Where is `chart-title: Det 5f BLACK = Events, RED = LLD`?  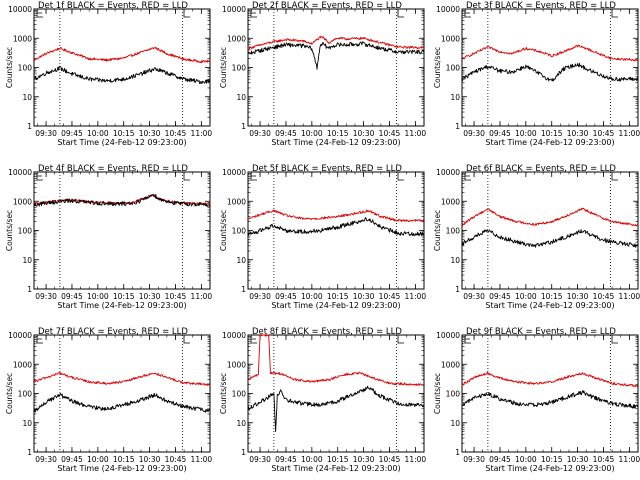
chart-title: Det 5f BLACK = Events, RED = LLD is located at coordinates (327, 169).